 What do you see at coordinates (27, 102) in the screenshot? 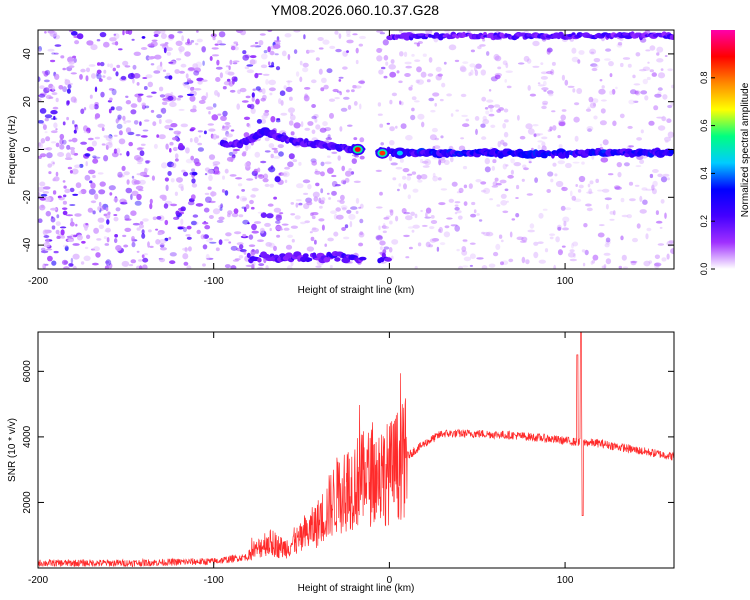
I see `y-tick-label: 20` at bounding box center [27, 102].